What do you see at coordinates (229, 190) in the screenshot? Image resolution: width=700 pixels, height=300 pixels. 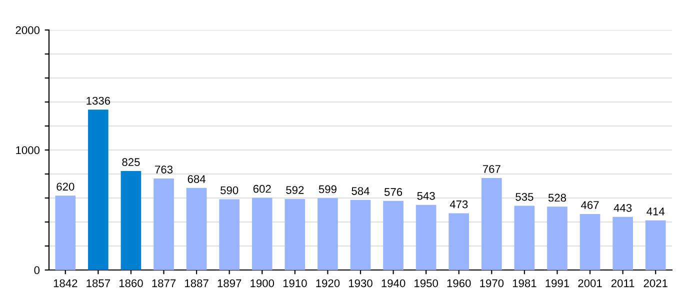 I see `data-label: 590` at bounding box center [229, 190].